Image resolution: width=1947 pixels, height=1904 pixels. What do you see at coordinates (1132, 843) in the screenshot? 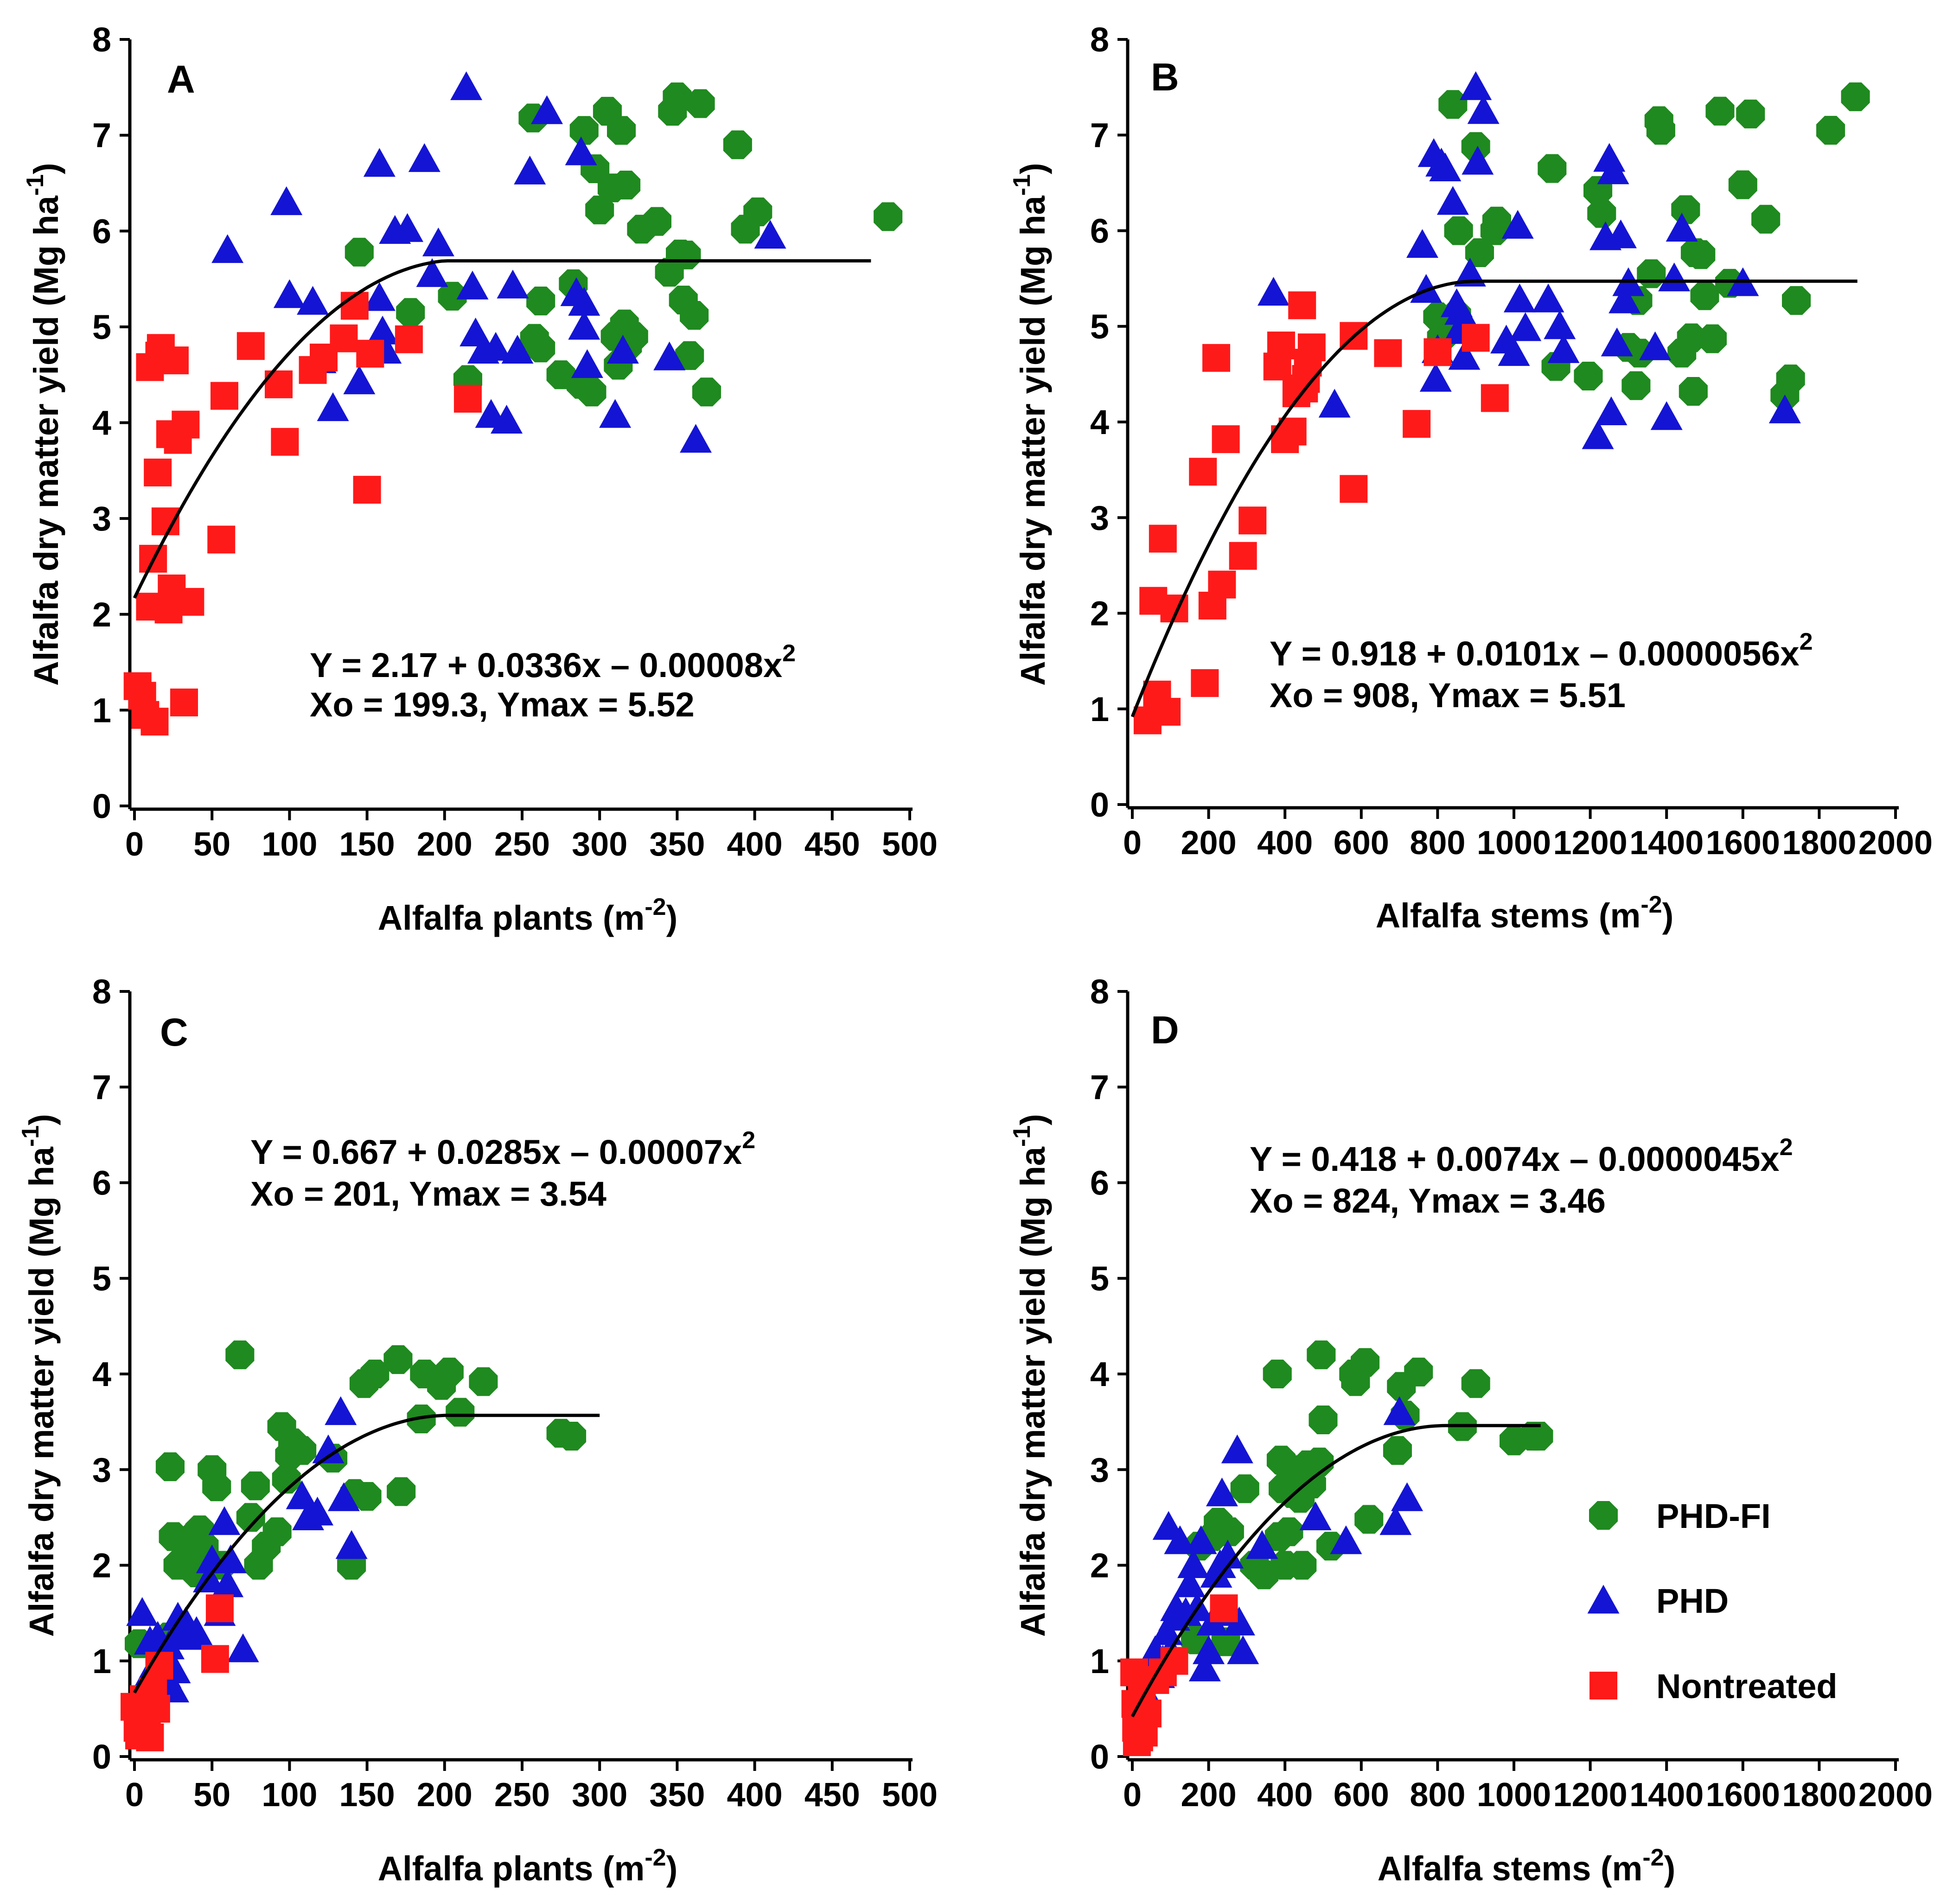
I see `x-tick-label: 0` at bounding box center [1132, 843].